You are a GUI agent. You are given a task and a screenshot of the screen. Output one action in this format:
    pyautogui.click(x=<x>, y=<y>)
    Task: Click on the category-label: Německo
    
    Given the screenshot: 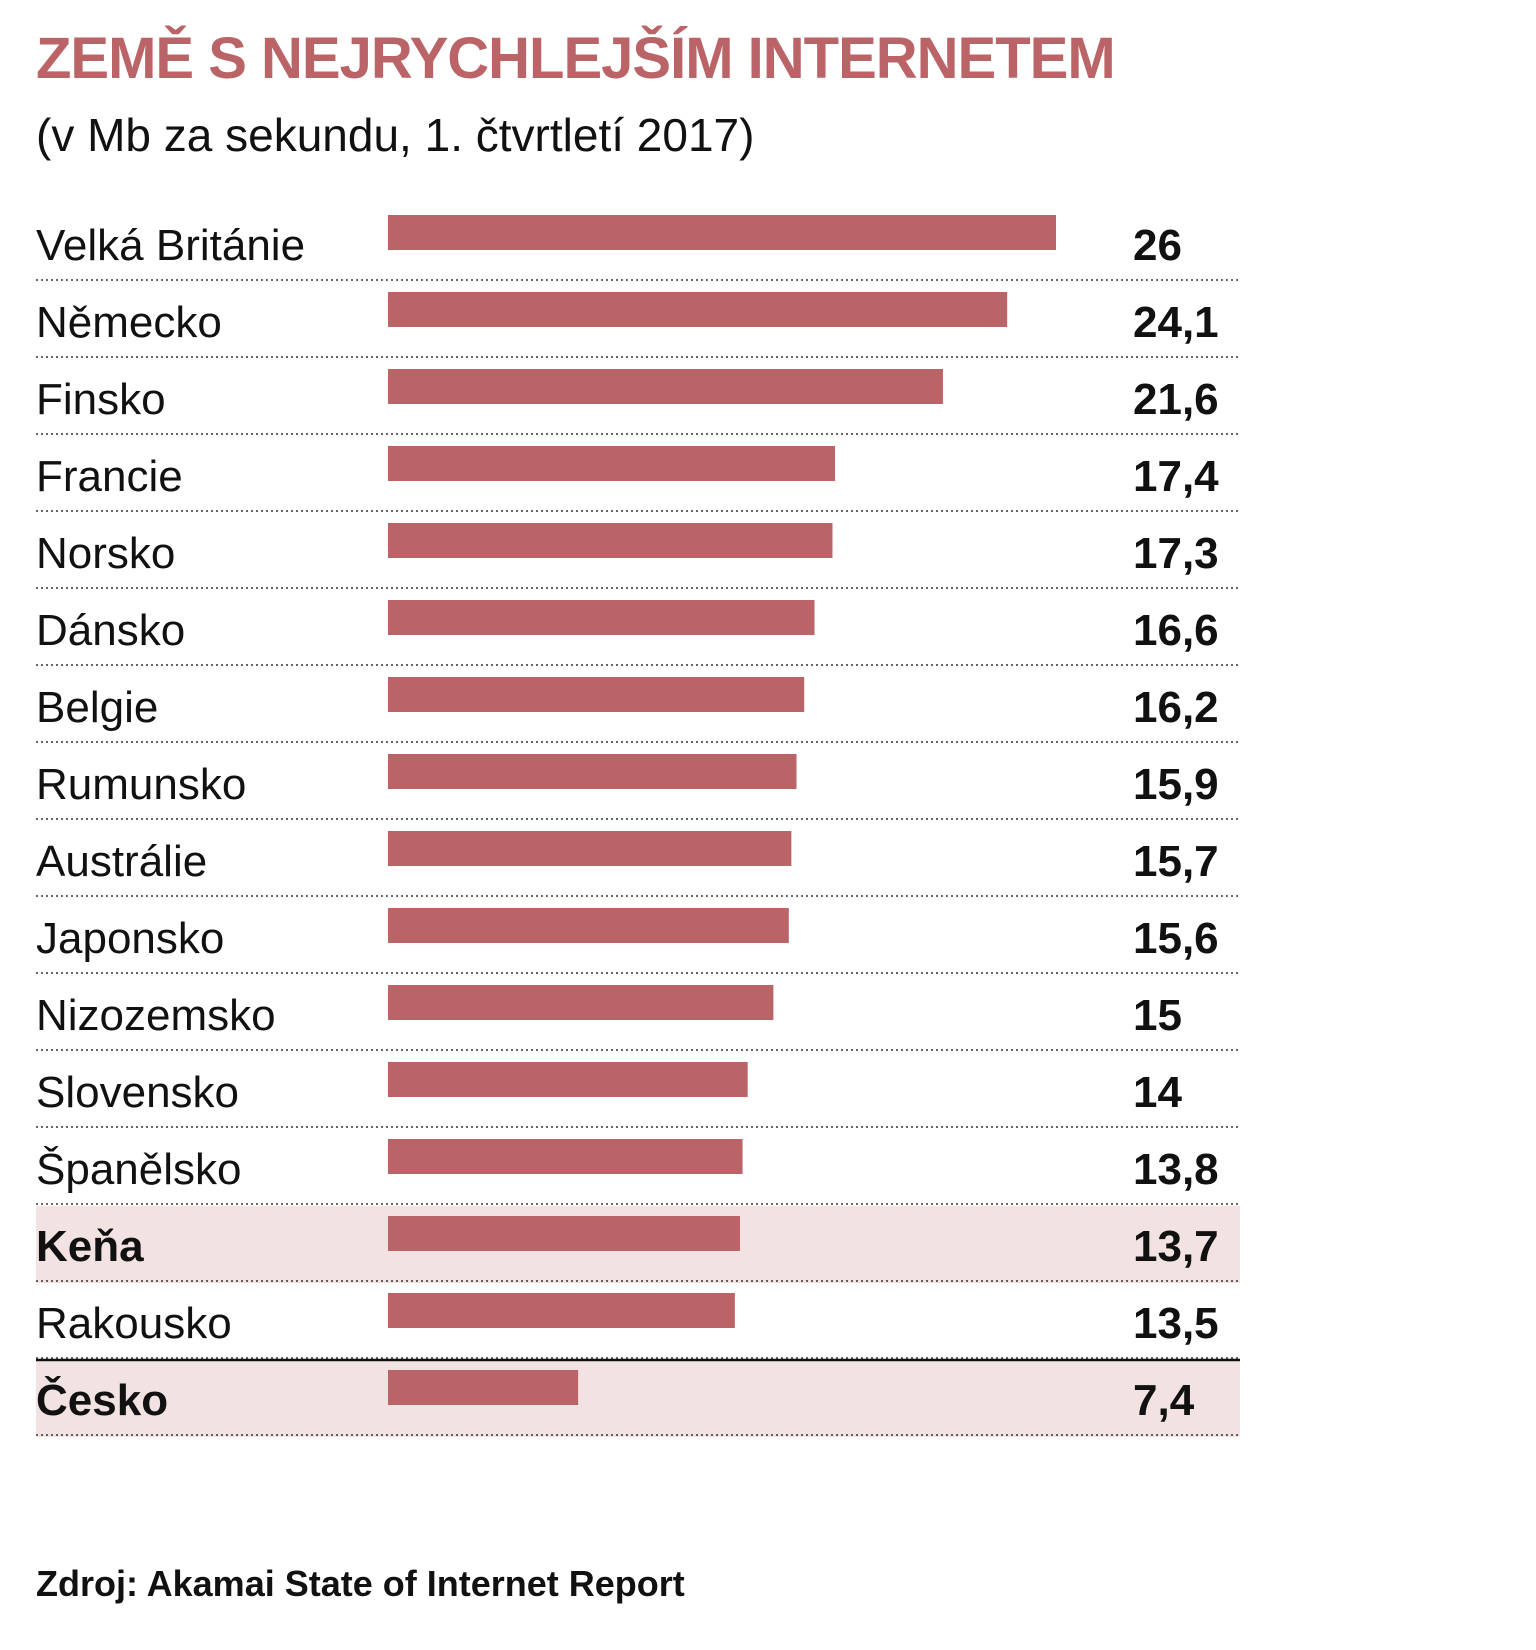 What is the action you would take?
    pyautogui.click(x=129, y=322)
    